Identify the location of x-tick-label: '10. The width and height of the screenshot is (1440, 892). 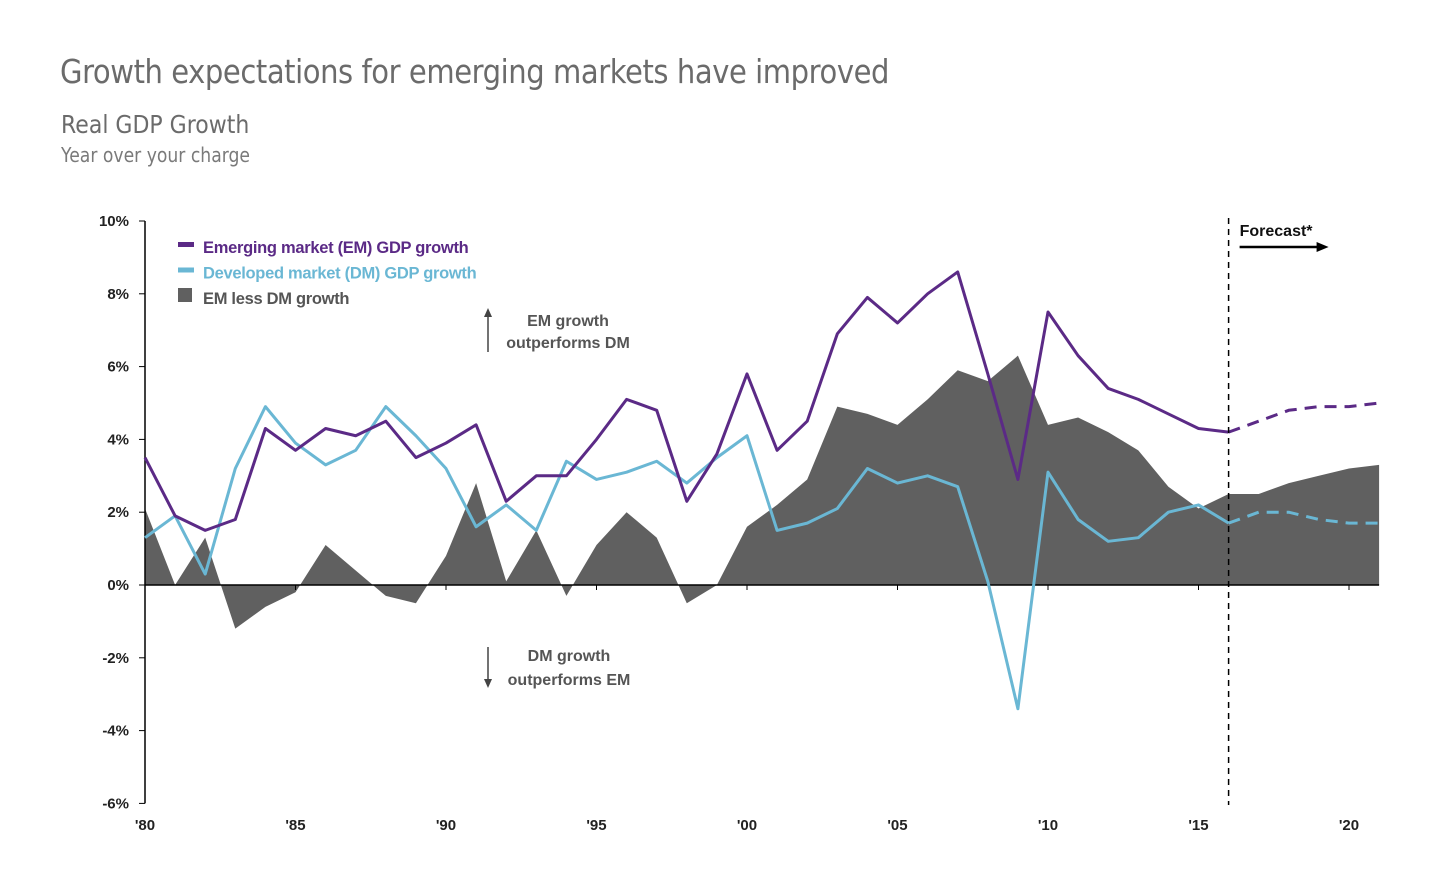
(1048, 825).